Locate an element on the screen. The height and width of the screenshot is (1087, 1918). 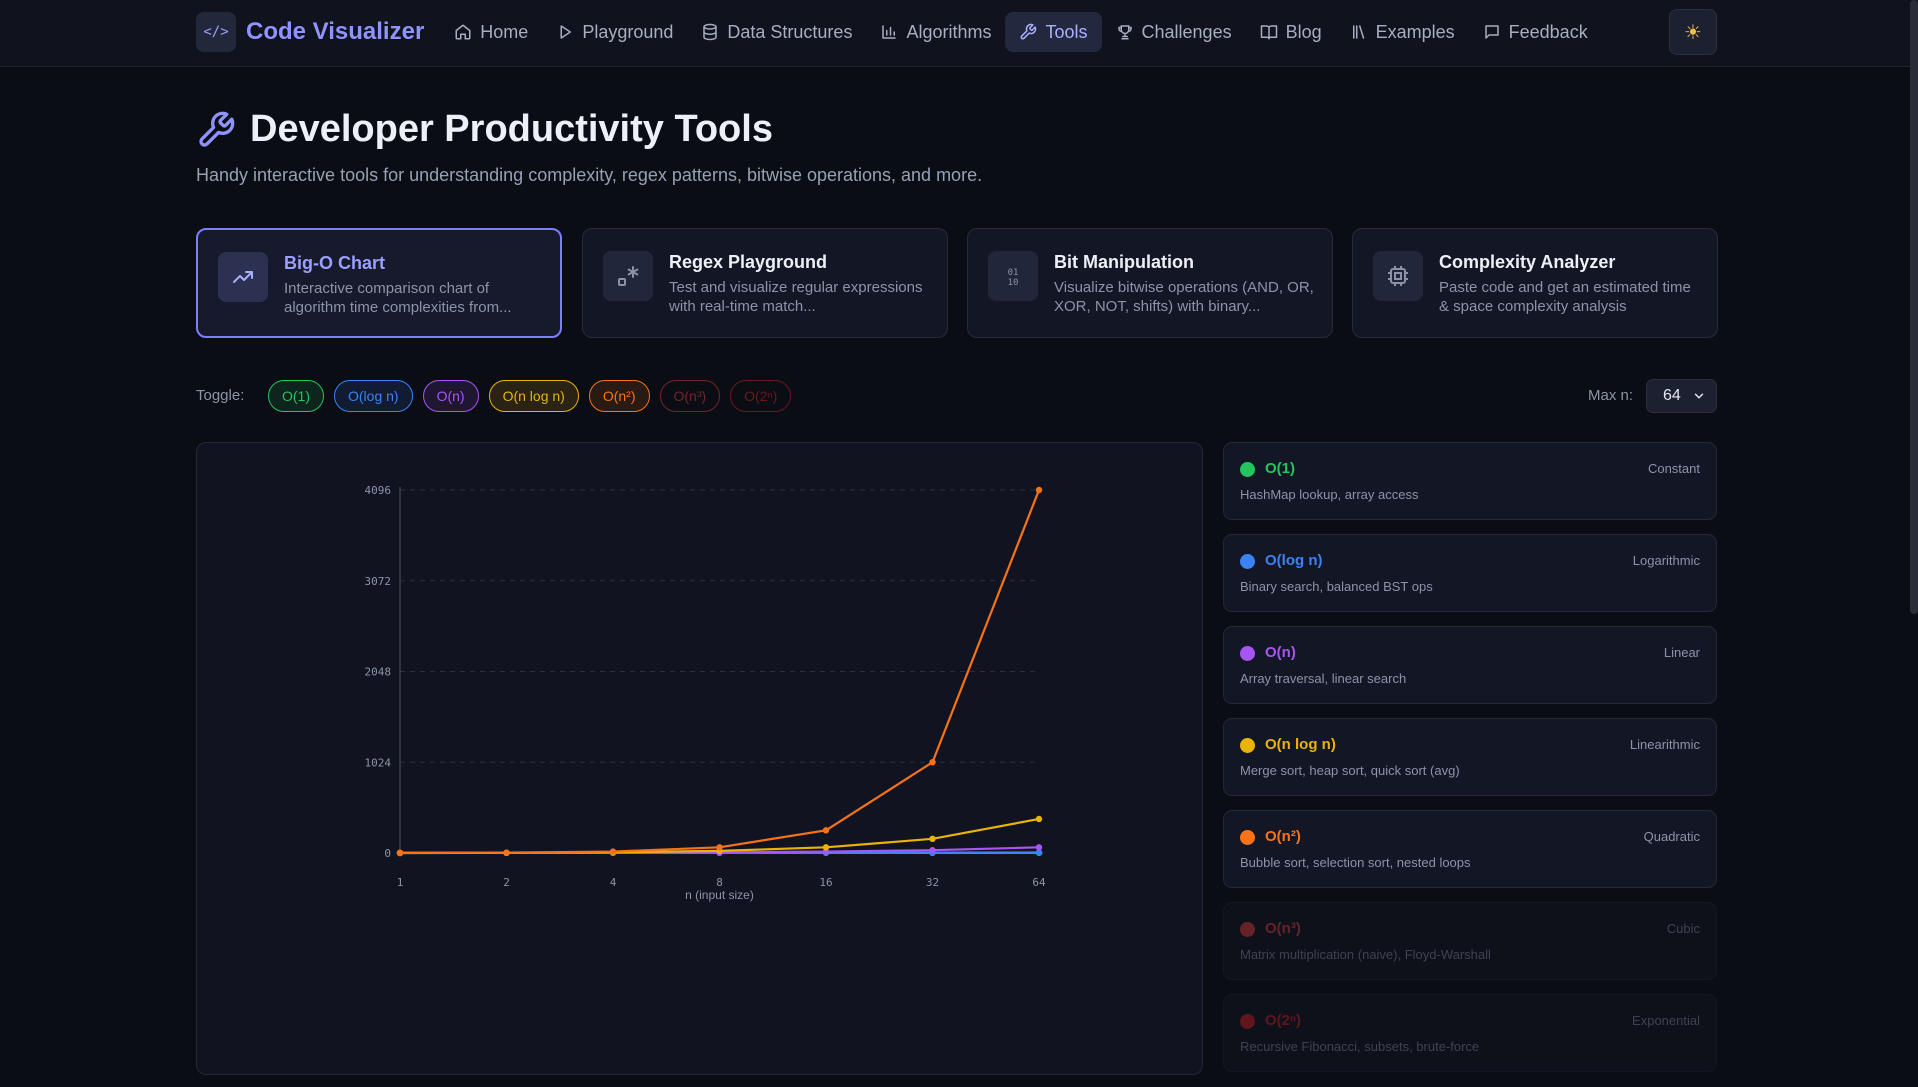
legend-description: Merge sort, heap sort, quick sort (avg) is located at coordinates (1350, 770).